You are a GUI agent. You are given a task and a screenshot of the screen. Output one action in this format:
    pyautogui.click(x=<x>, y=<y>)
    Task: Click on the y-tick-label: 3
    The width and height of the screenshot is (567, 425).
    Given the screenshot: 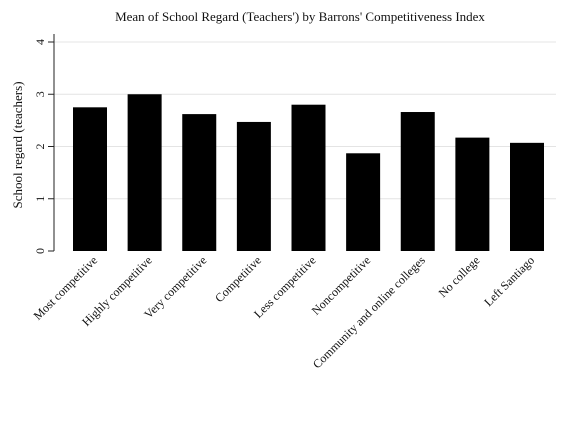 What is the action you would take?
    pyautogui.click(x=40, y=94)
    